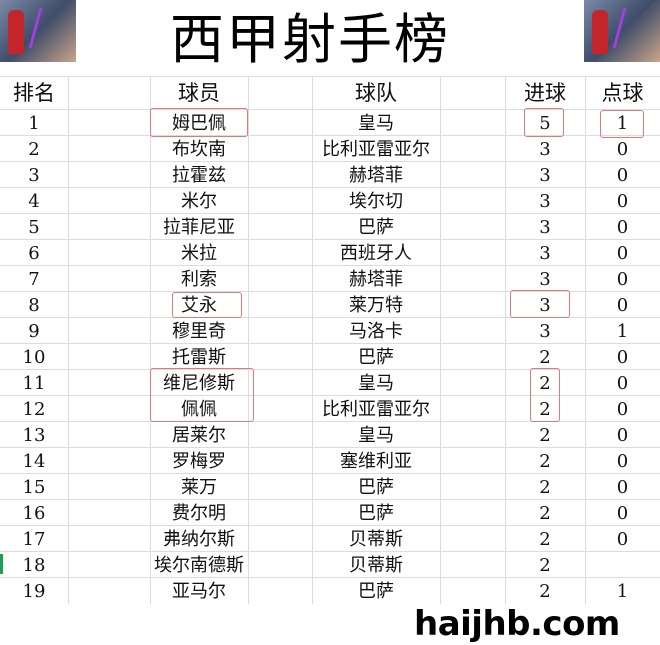 The image size is (660, 645). I want to click on cell-rank: 1, so click(34, 123).